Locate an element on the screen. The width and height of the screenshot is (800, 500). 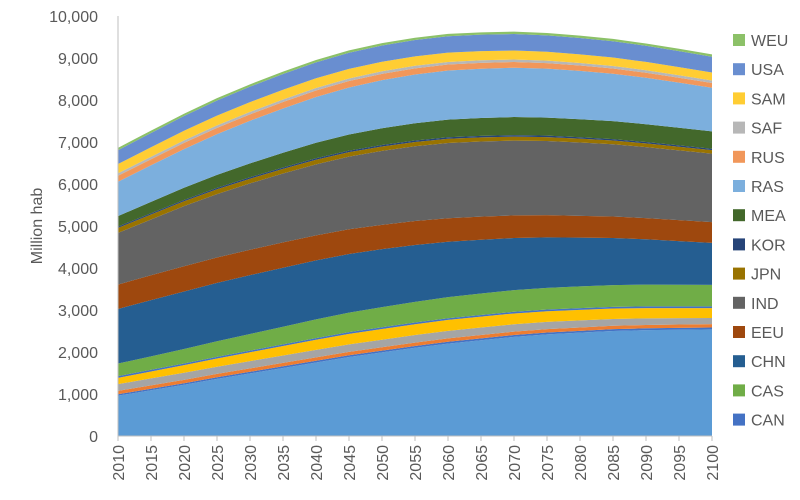
x-tick-label: 2050 is located at coordinates (383, 463).